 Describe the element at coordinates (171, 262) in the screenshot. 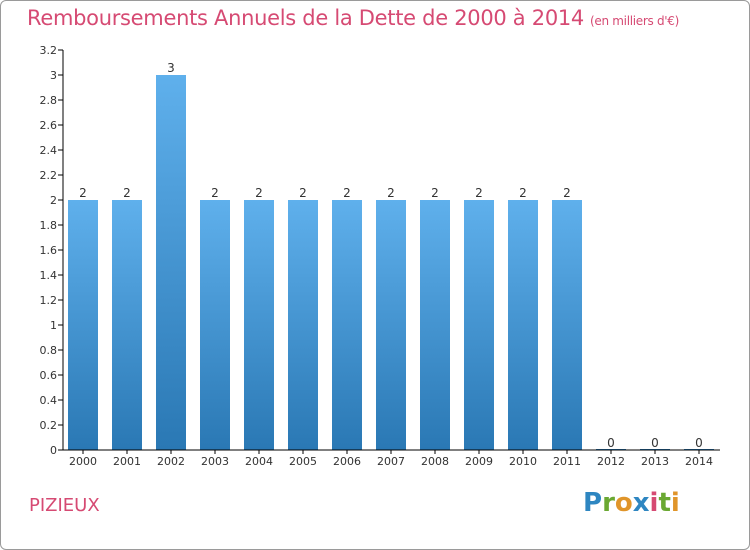

I see `bar-2002` at that location.